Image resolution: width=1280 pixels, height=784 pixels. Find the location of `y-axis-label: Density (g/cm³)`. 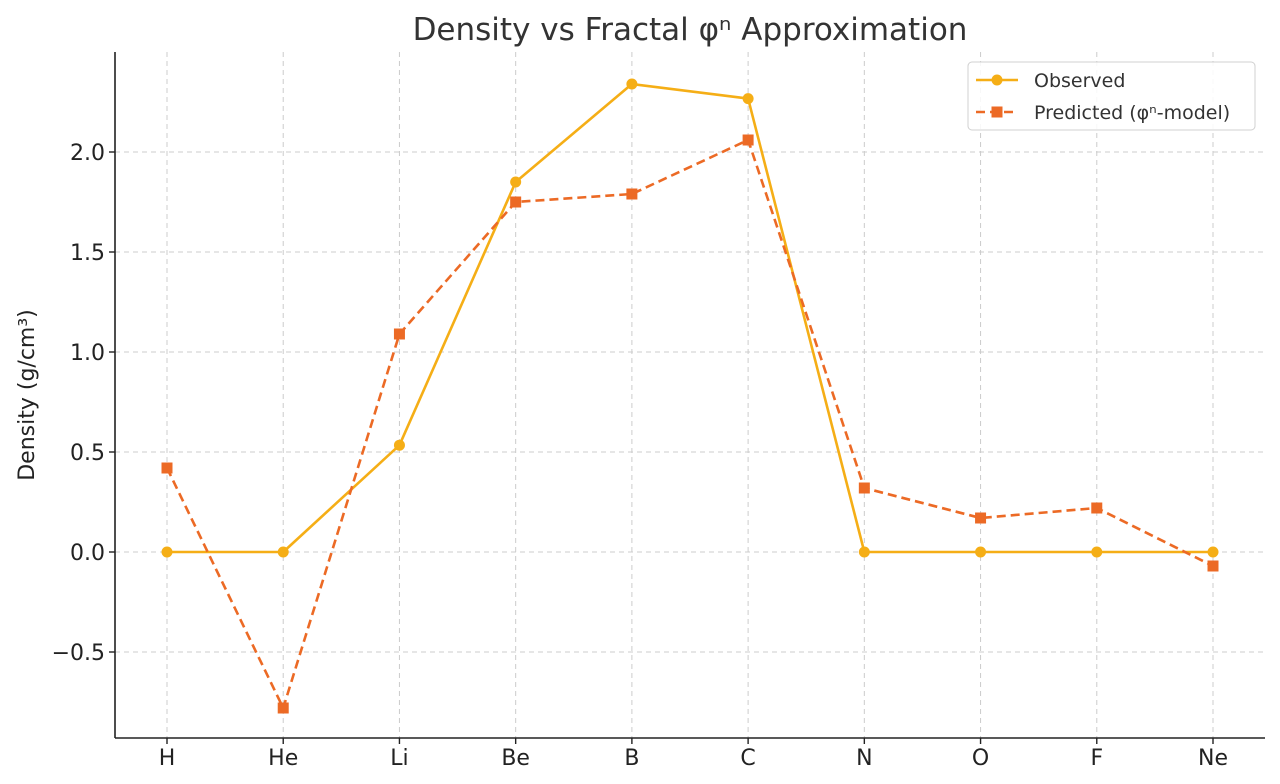

y-axis-label: Density (g/cm³) is located at coordinates (27, 395).